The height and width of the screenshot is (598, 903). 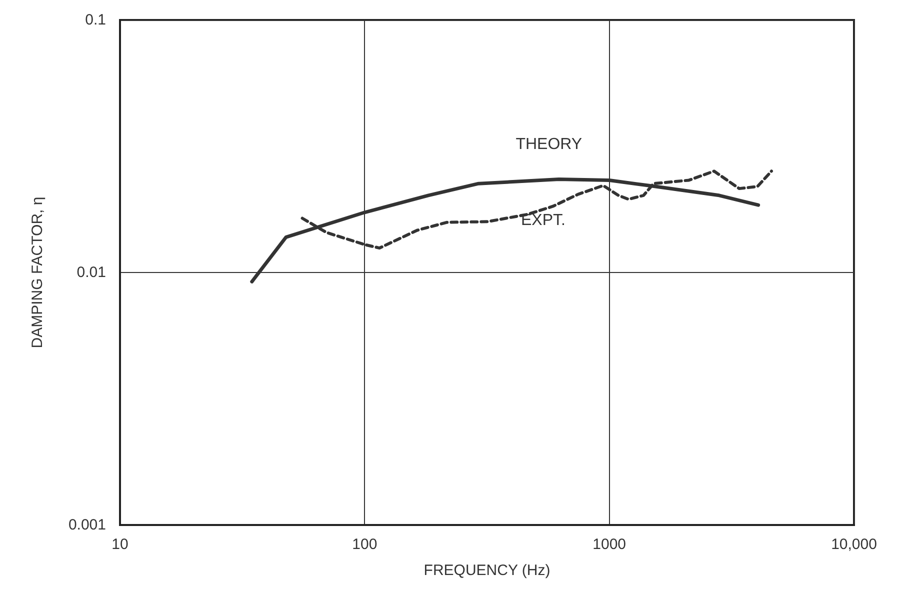 What do you see at coordinates (549, 144) in the screenshot?
I see `series-label: THEORY` at bounding box center [549, 144].